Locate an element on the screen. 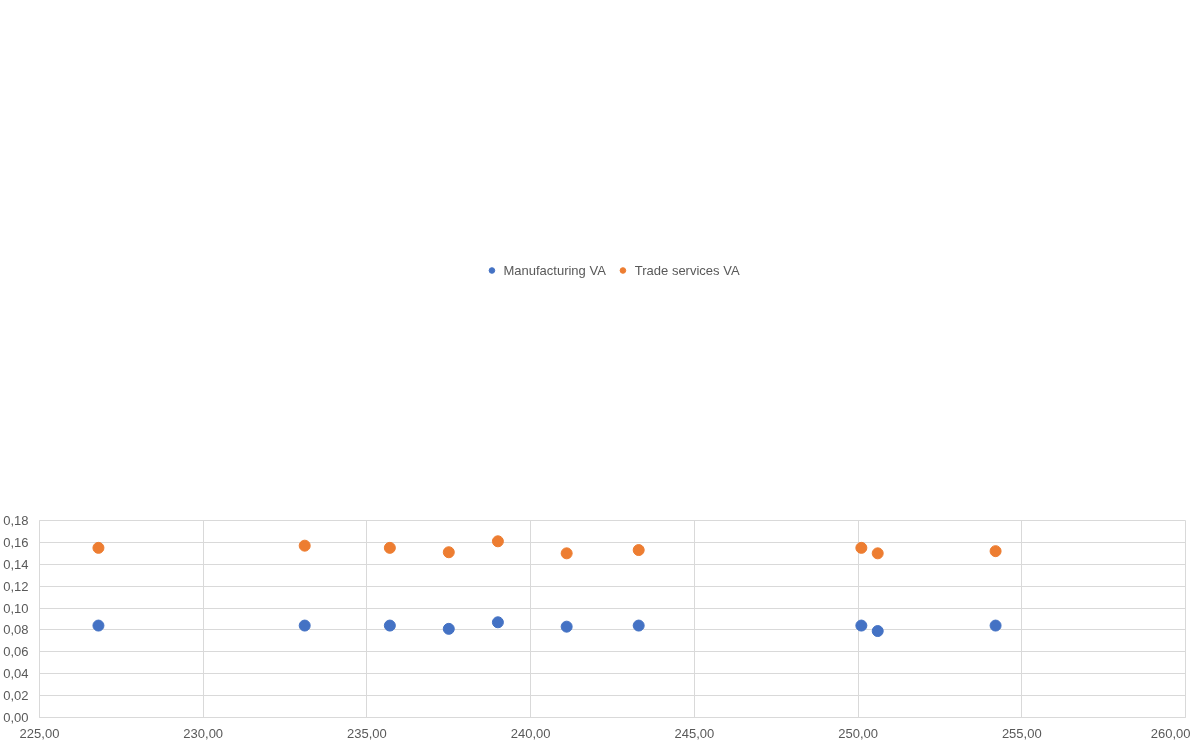  y-tick-label: 0,18 is located at coordinates (16, 520).